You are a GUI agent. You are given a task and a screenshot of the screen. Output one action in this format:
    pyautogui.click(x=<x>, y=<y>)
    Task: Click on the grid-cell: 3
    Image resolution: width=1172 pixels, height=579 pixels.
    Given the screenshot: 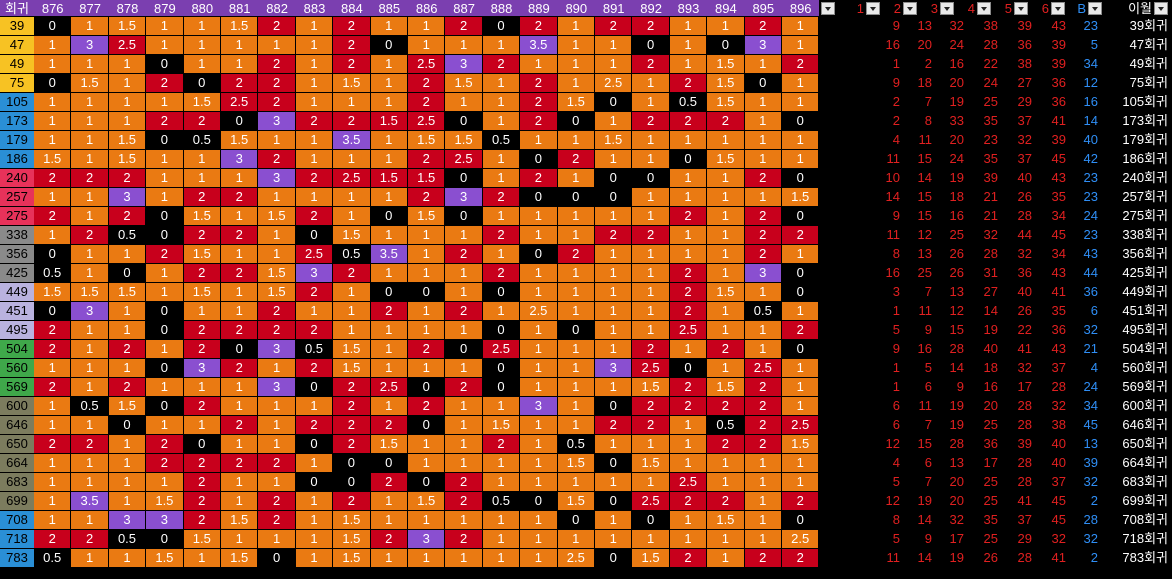 What is the action you would take?
    pyautogui.click(x=464, y=197)
    